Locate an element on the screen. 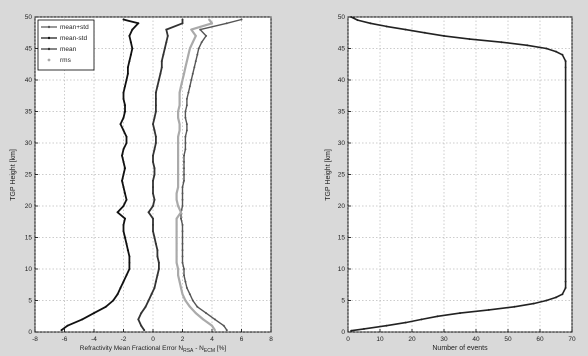 This screenshot has width=588, height=356. left-legend: mean+std mean-std mean rms is located at coordinates (66, 45).